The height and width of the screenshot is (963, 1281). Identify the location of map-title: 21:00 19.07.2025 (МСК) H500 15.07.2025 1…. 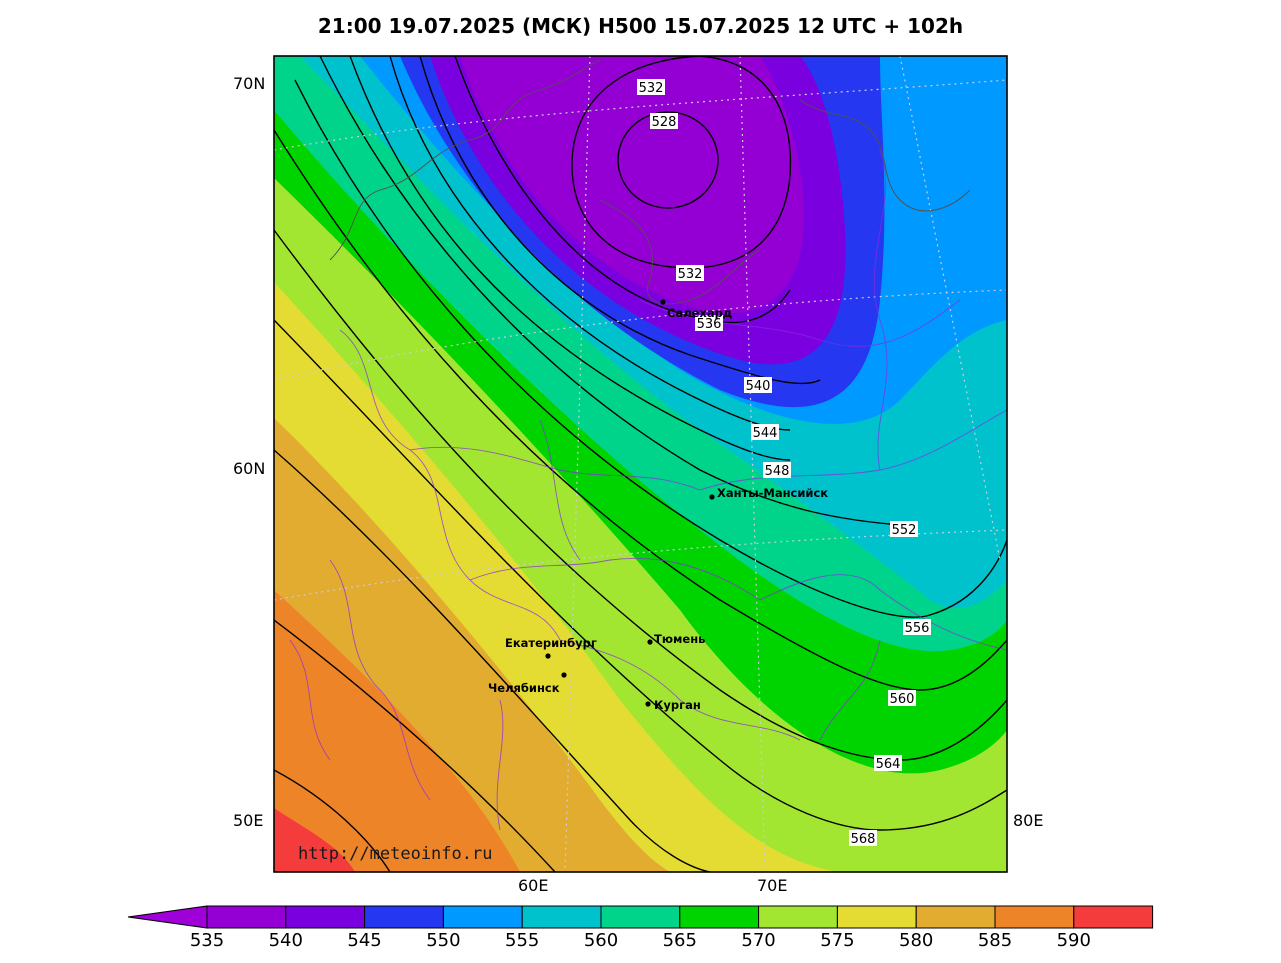
(640, 26).